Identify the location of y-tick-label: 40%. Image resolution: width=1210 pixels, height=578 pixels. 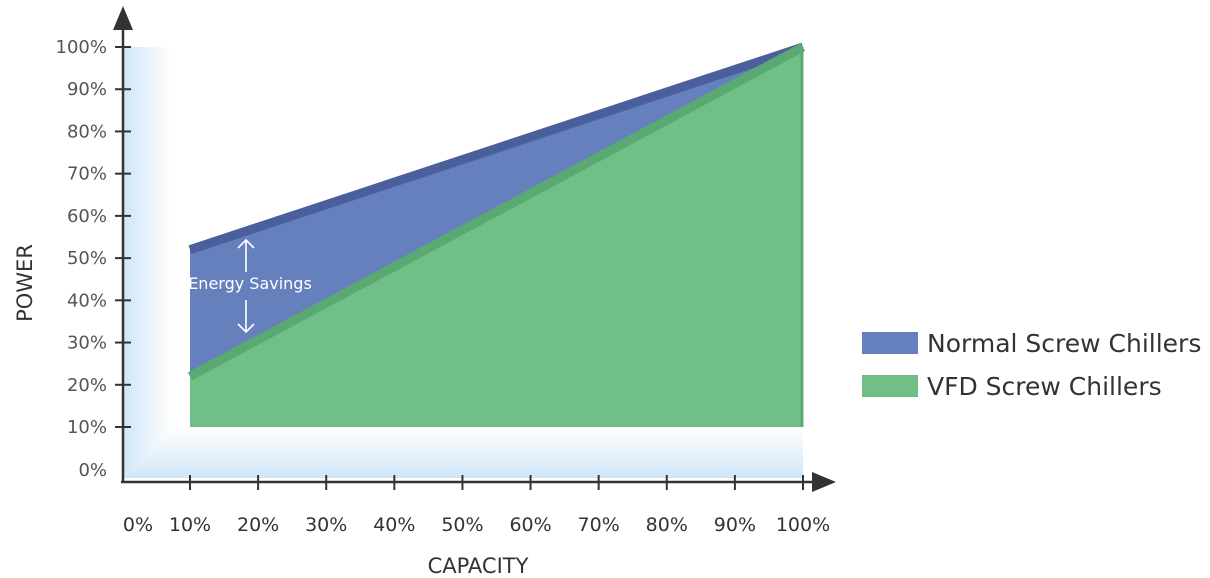
(87, 300).